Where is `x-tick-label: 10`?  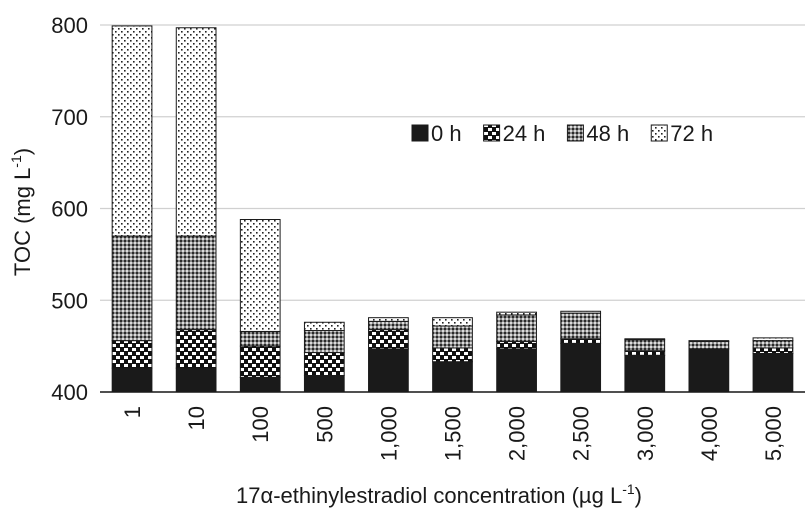 x-tick-label: 10 is located at coordinates (196, 418).